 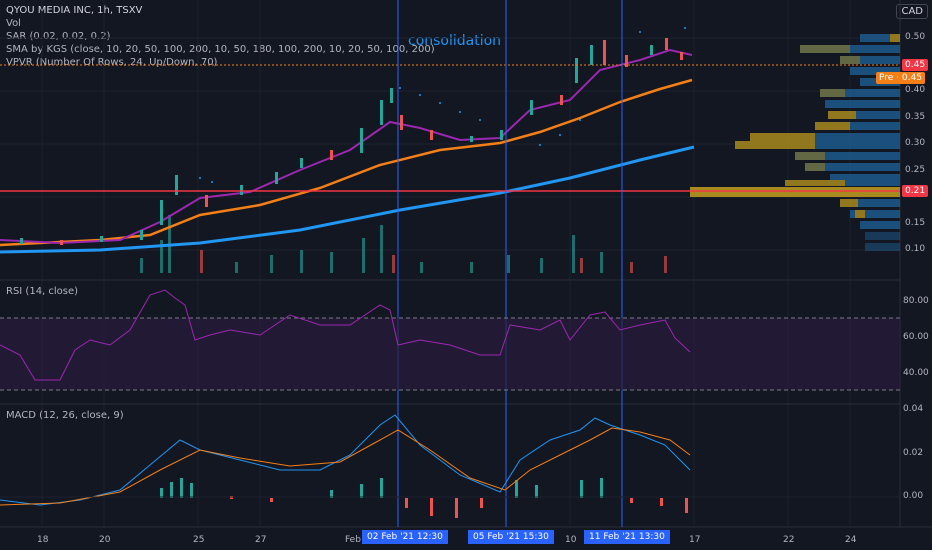 What do you see at coordinates (695, 540) in the screenshot?
I see `time-axis-label: 17` at bounding box center [695, 540].